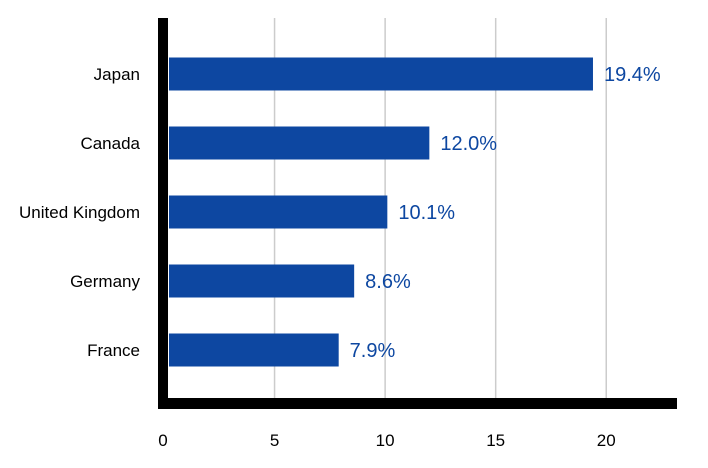 The height and width of the screenshot is (468, 708). I want to click on x-tick-label: 0, so click(162, 440).